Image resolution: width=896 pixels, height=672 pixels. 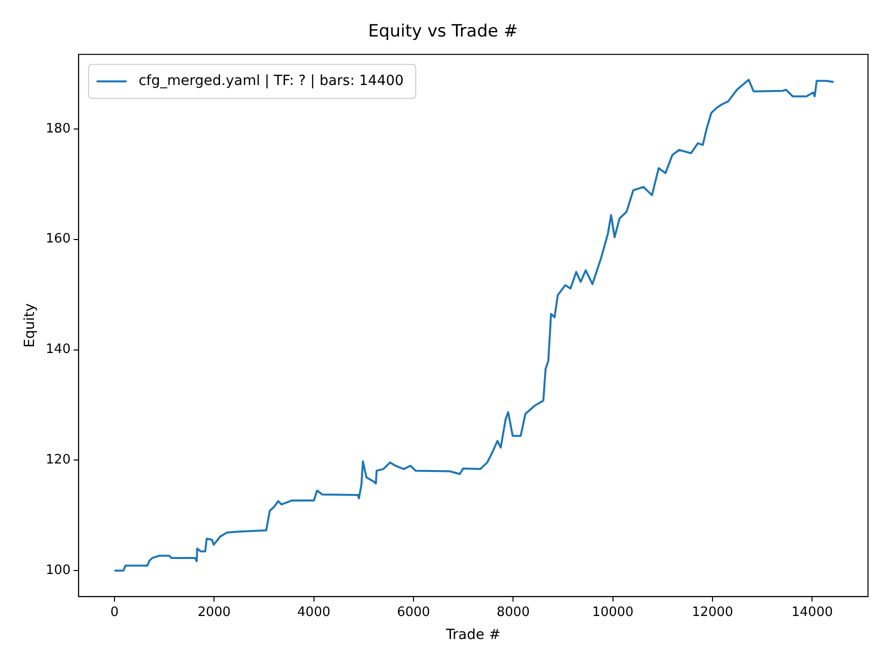 What do you see at coordinates (513, 612) in the screenshot?
I see `x-tick-label: 8000` at bounding box center [513, 612].